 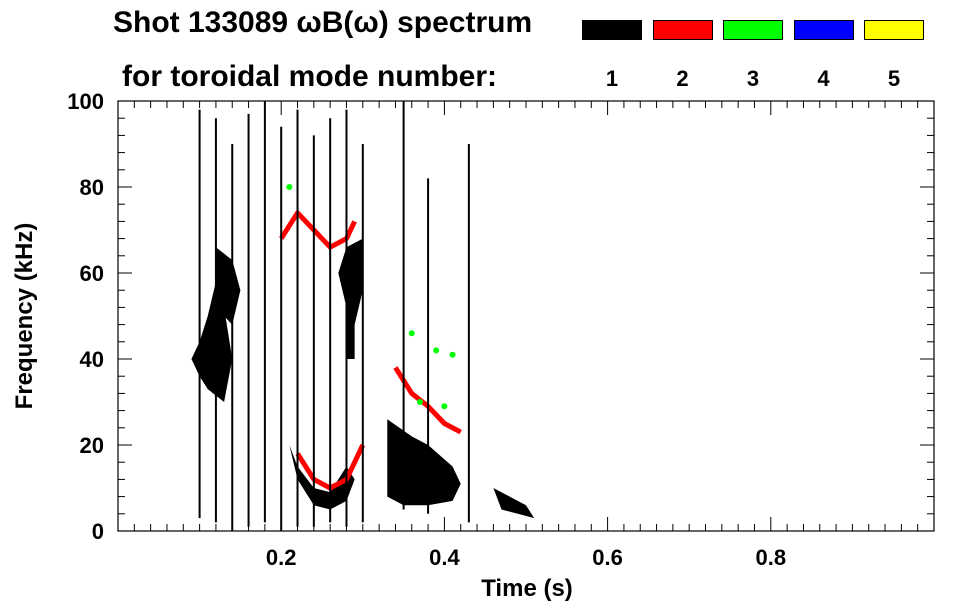 I want to click on legend-label-mode-3: 3, so click(x=753, y=78).